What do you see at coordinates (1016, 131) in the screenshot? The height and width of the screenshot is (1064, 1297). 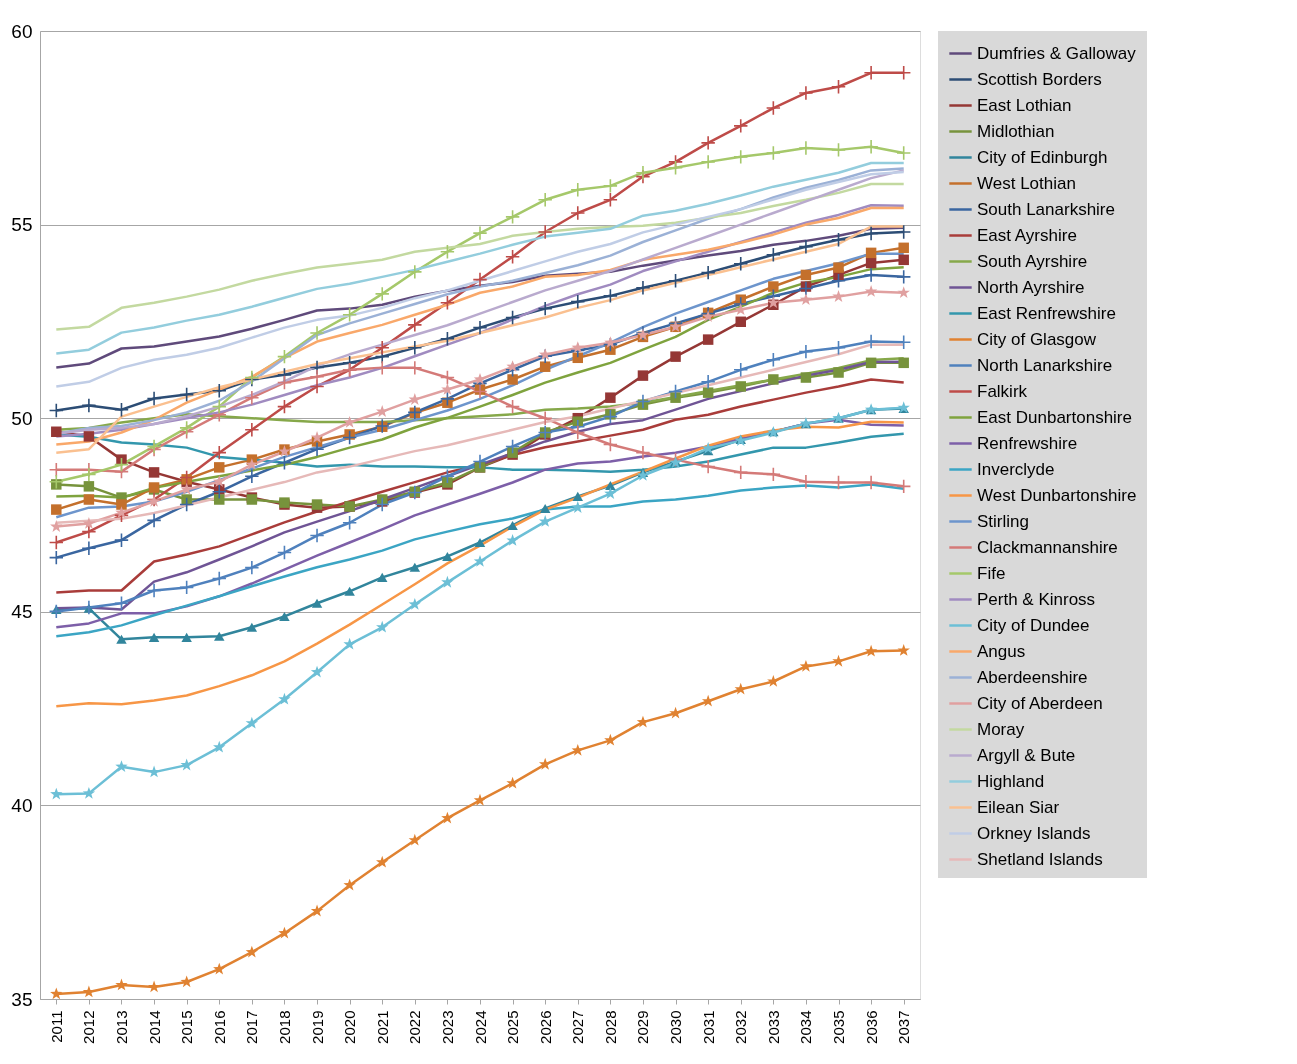 I see `legend-label: Midlothian` at bounding box center [1016, 131].